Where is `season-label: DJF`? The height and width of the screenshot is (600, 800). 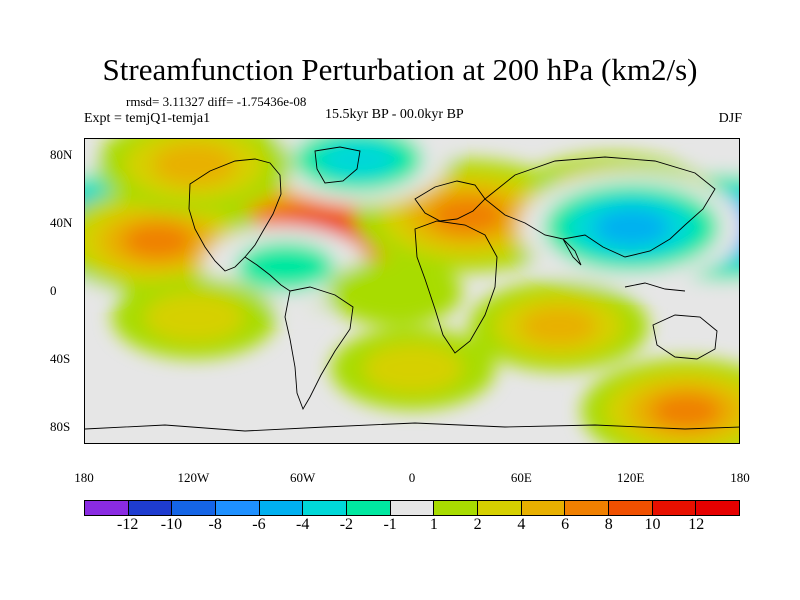
season-label: DJF is located at coordinates (730, 118).